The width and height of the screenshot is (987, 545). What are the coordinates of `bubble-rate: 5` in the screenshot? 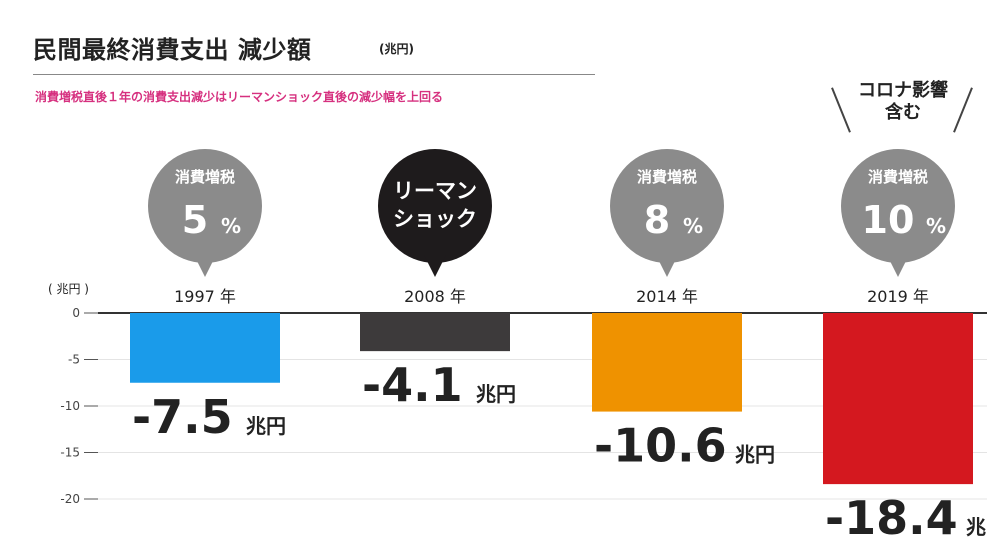 It's located at (195, 220).